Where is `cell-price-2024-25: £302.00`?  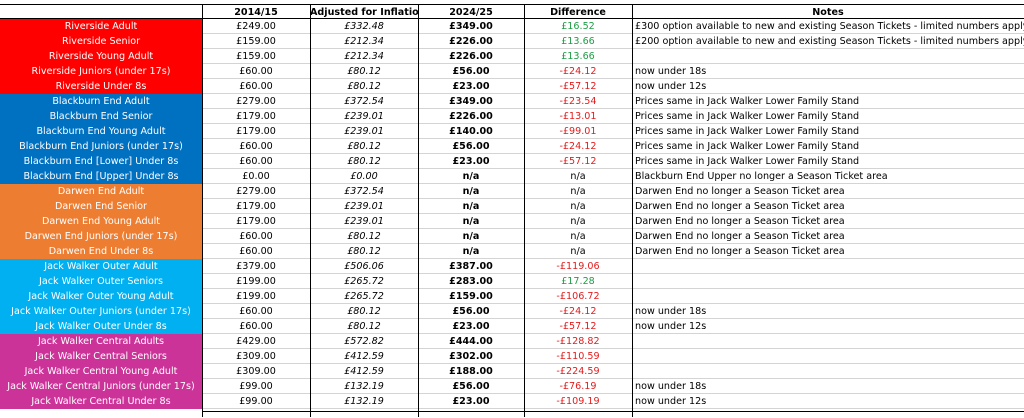 cell-price-2024-25: £302.00 is located at coordinates (471, 356).